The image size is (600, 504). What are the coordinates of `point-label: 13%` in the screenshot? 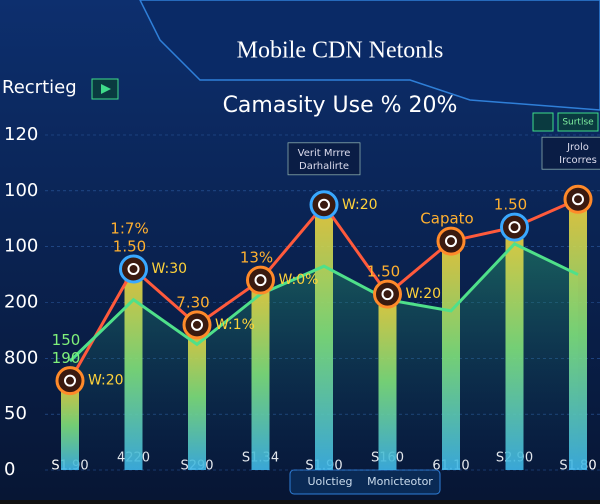 It's located at (256, 258).